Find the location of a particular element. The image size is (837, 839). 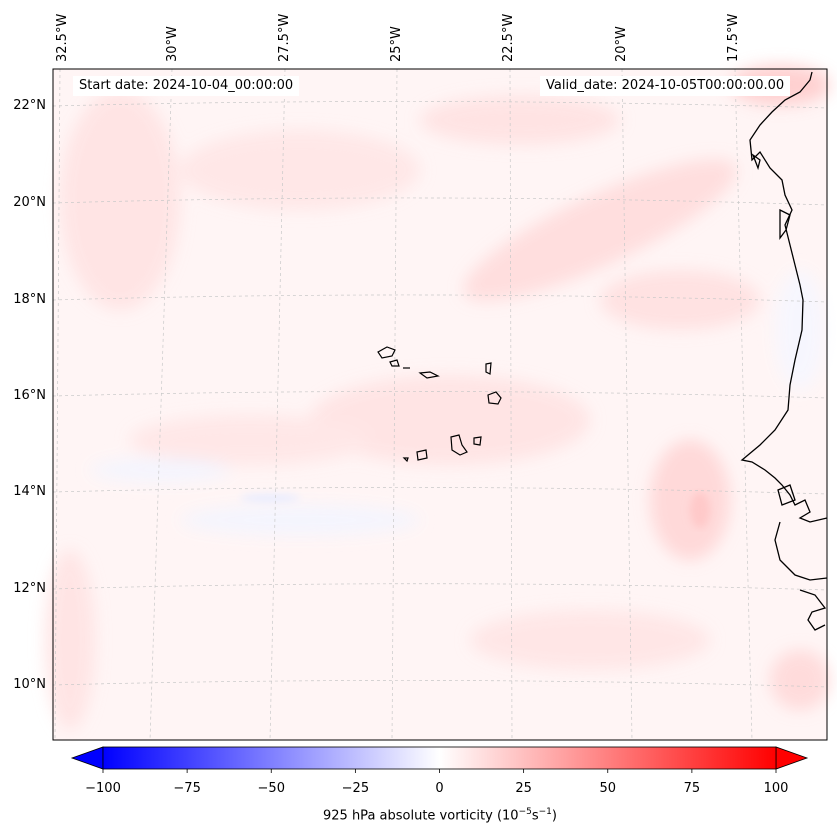

lon-label: 22.5°W is located at coordinates (508, 37).